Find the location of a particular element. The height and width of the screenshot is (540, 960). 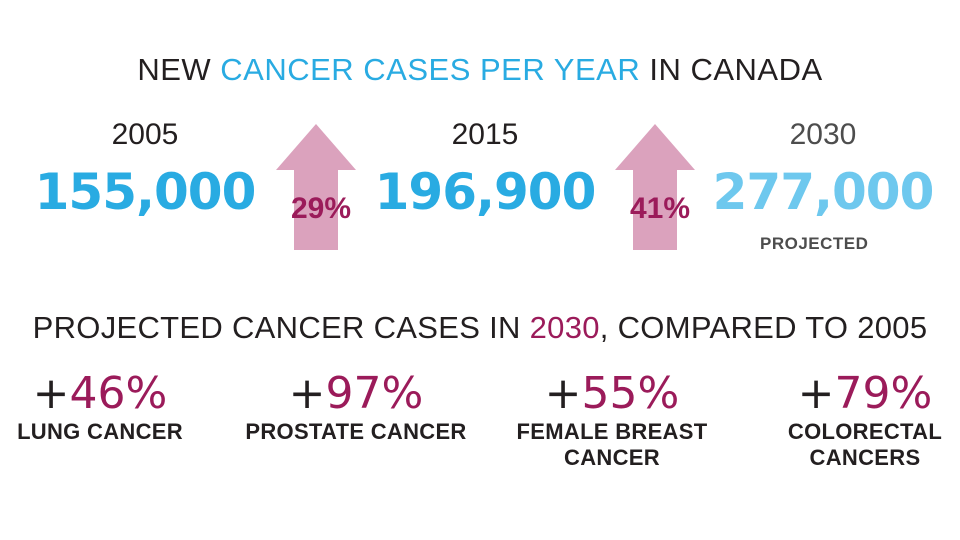

stat-value: +46% is located at coordinates (110, 393).